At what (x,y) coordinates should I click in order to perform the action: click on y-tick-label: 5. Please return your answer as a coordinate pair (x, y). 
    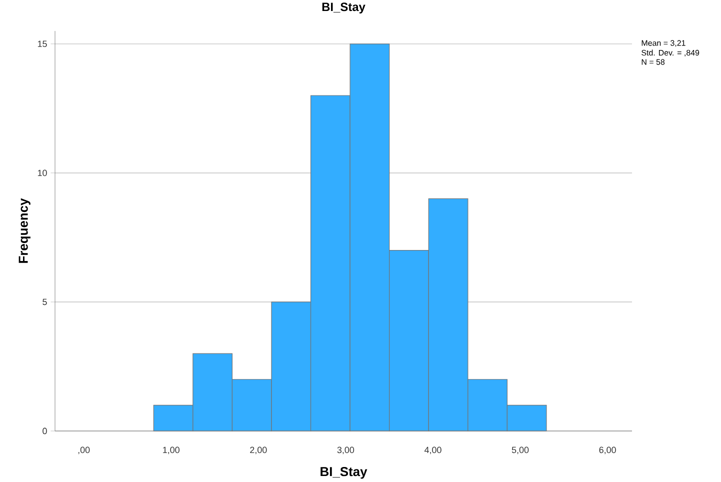
    Looking at the image, I should click on (44, 302).